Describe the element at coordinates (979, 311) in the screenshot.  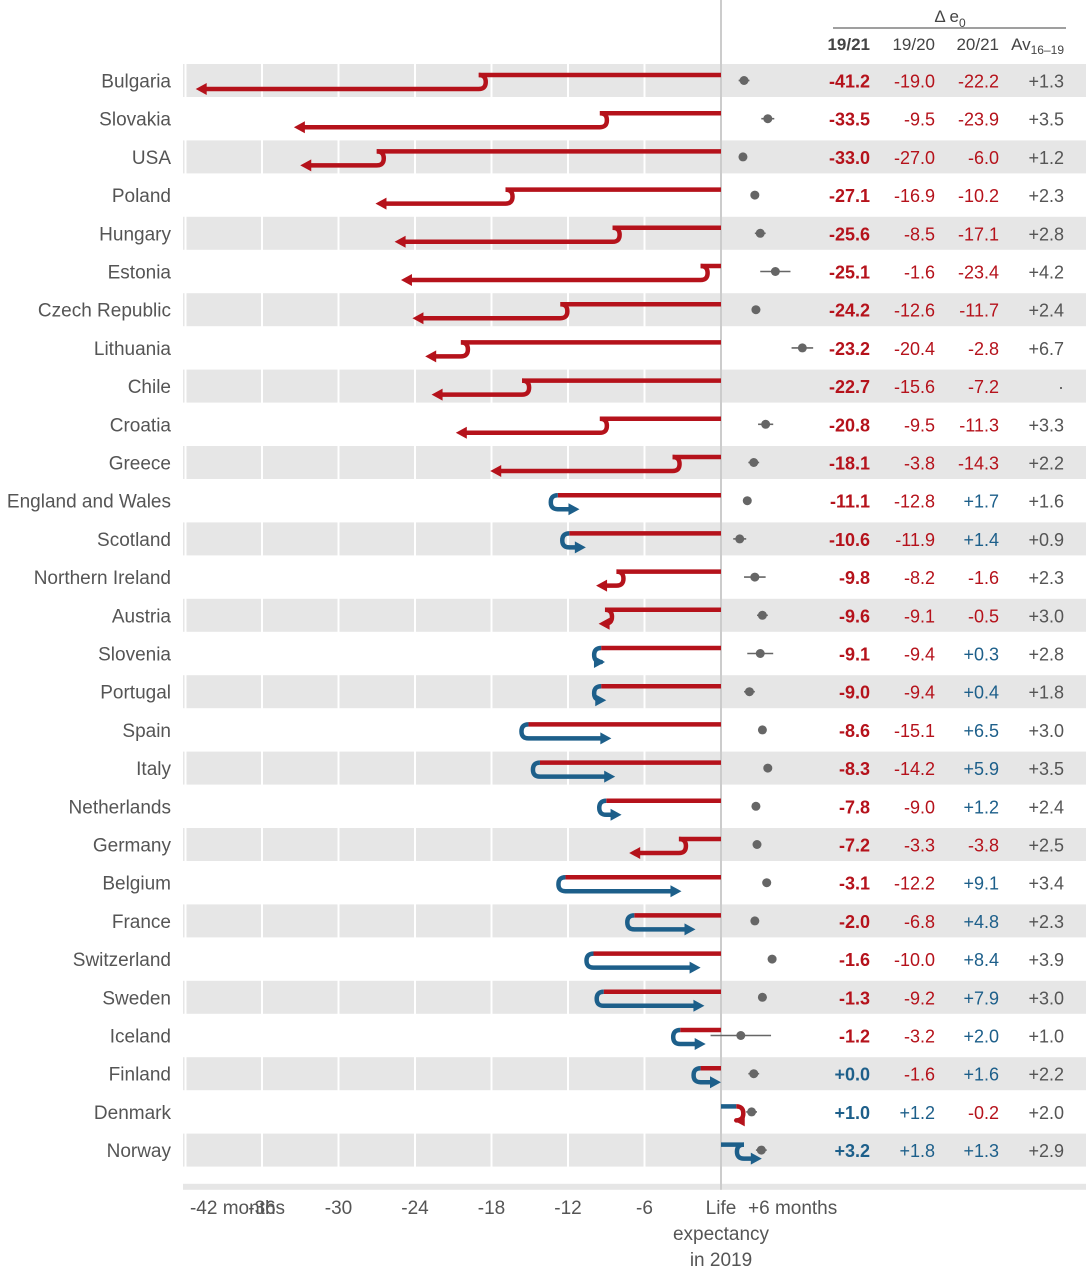
I see `value-20-21: -11.7` at that location.